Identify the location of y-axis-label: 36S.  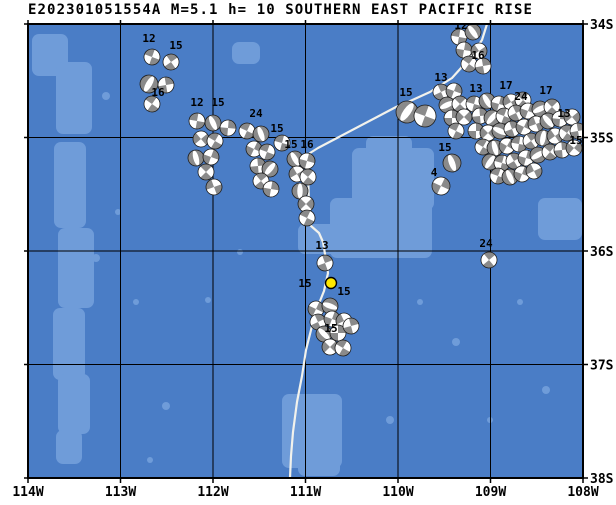
(602, 252).